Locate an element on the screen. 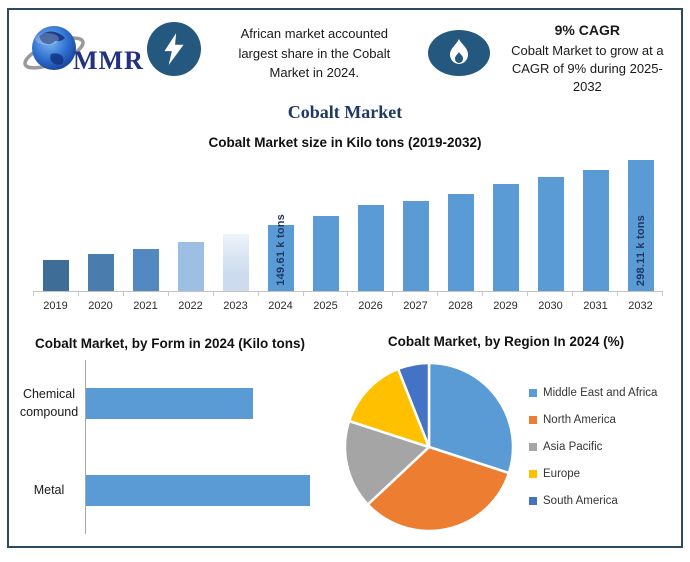 The width and height of the screenshot is (690, 562). tick-2023 is located at coordinates (236, 294).